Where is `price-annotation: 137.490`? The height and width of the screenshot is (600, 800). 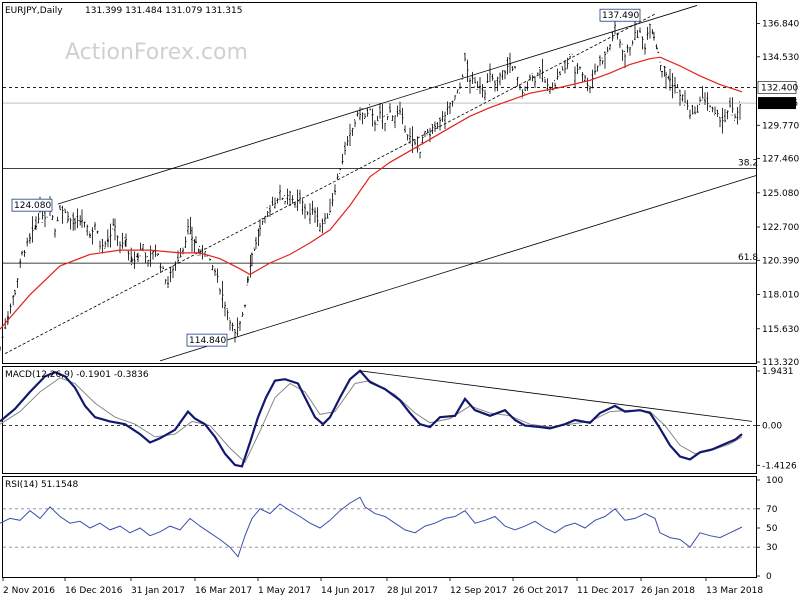
price-annotation: 137.490 is located at coordinates (620, 16).